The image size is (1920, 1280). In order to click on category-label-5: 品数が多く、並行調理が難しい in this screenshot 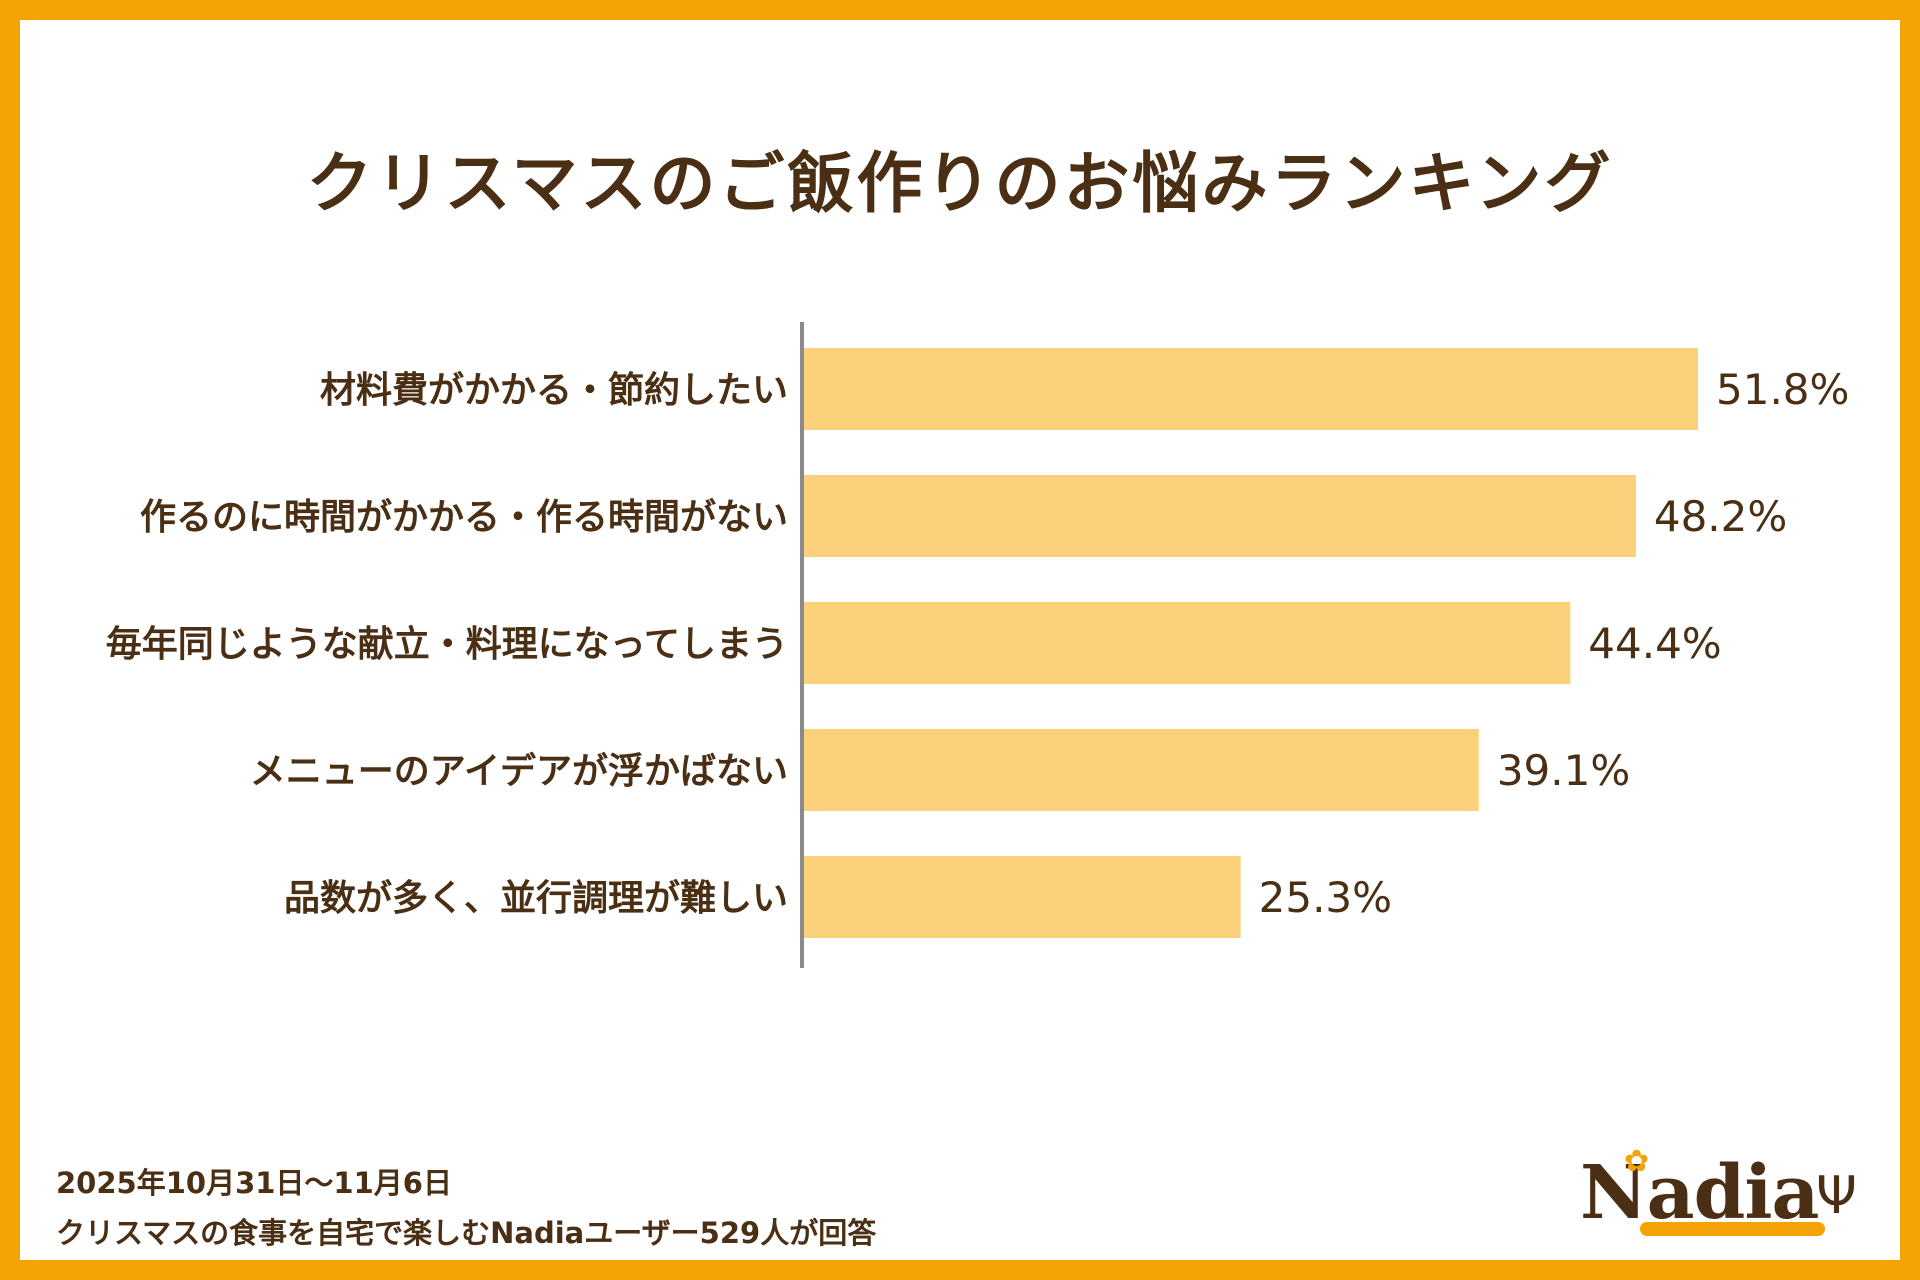, I will do `click(536, 898)`.